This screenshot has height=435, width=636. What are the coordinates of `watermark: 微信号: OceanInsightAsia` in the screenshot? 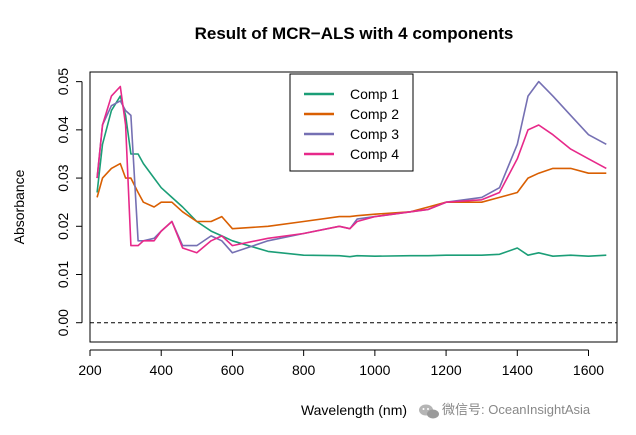 It's located at (505, 410).